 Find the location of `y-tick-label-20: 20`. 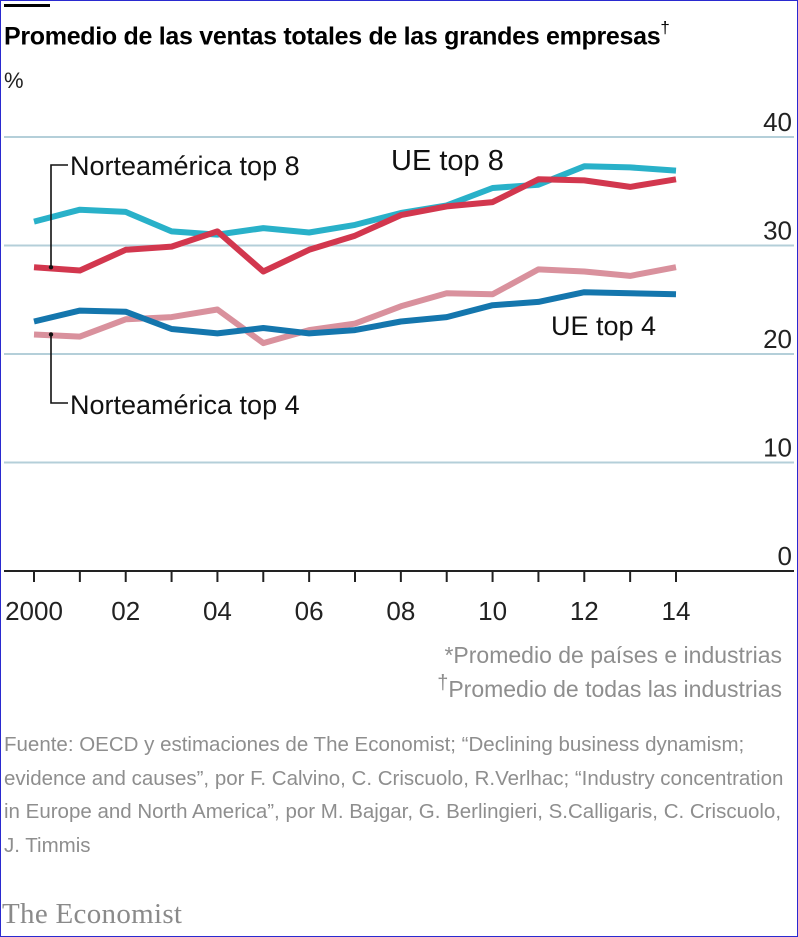

y-tick-label-20: 20 is located at coordinates (777, 339).